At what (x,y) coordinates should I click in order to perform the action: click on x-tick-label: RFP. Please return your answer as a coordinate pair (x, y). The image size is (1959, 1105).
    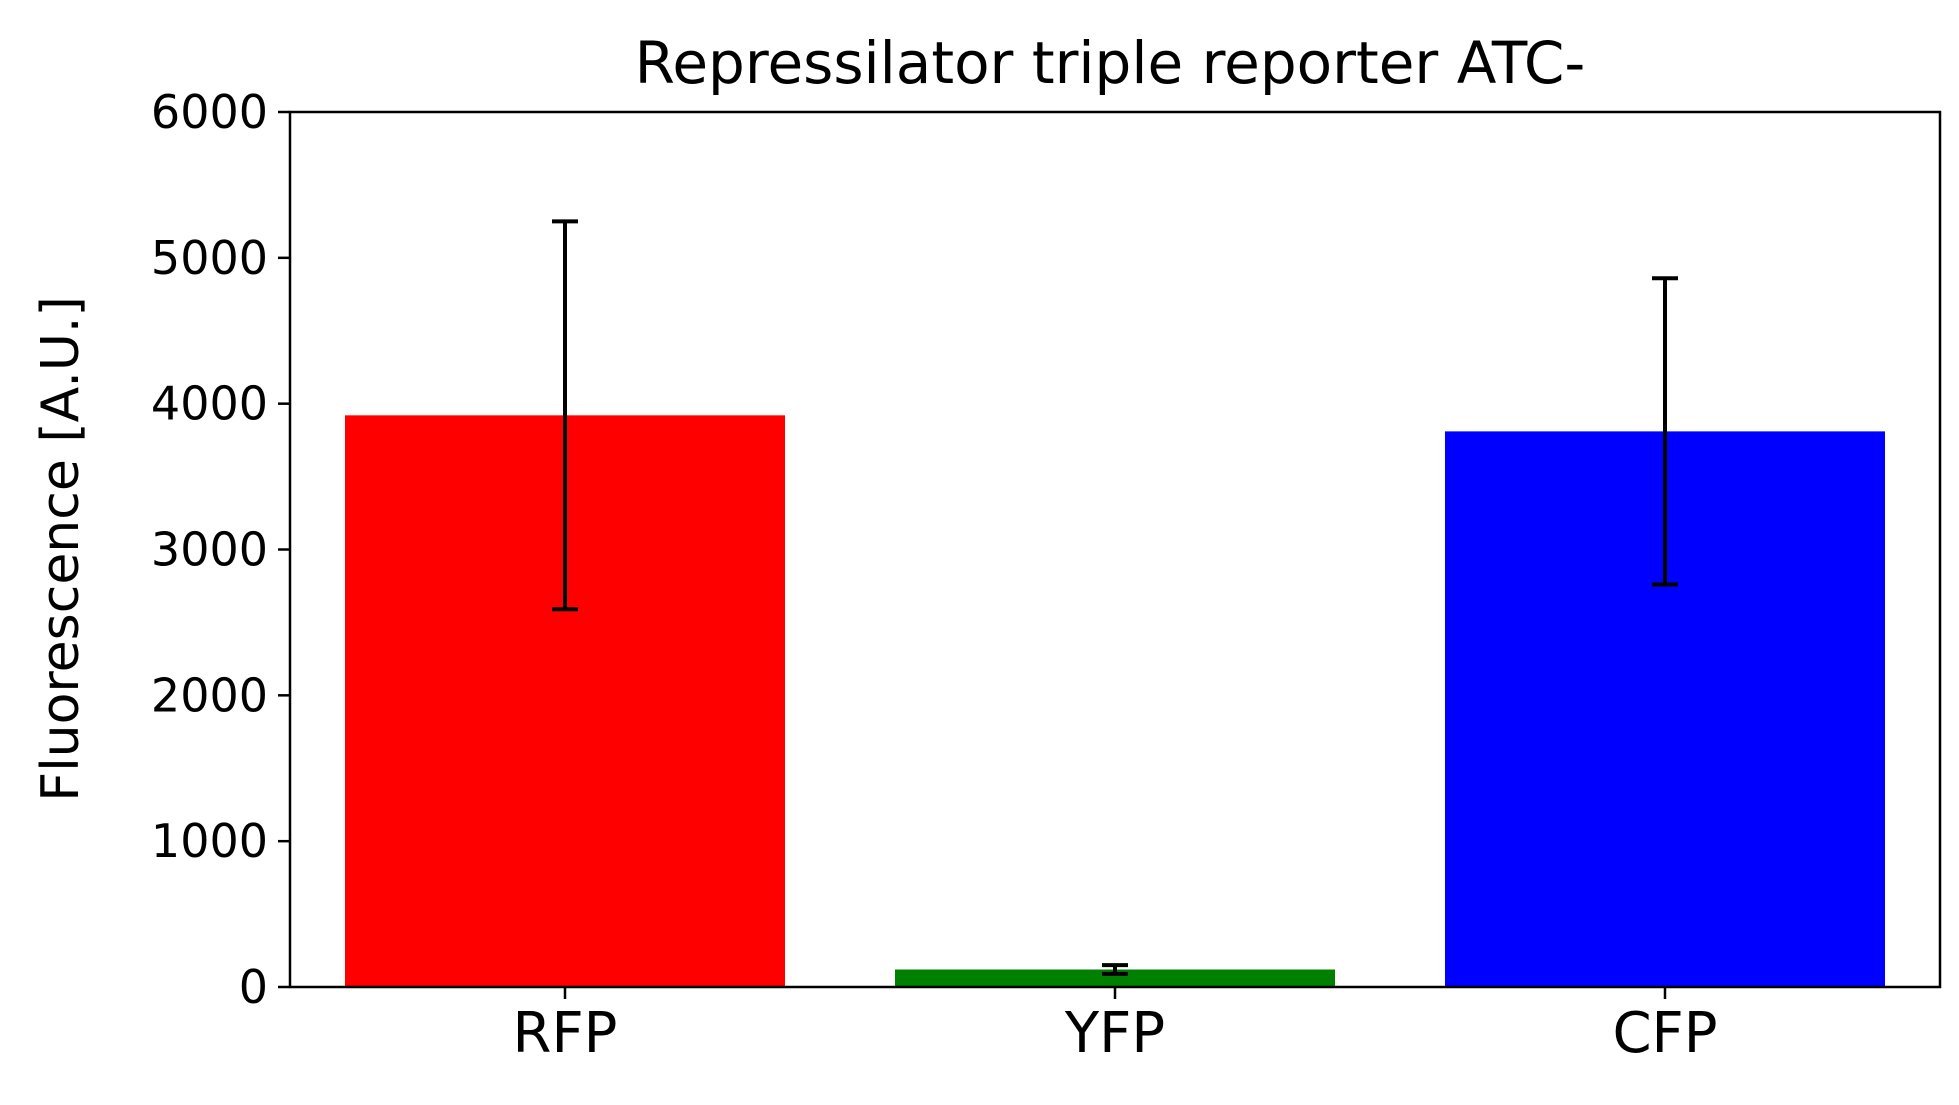
    Looking at the image, I should click on (565, 1033).